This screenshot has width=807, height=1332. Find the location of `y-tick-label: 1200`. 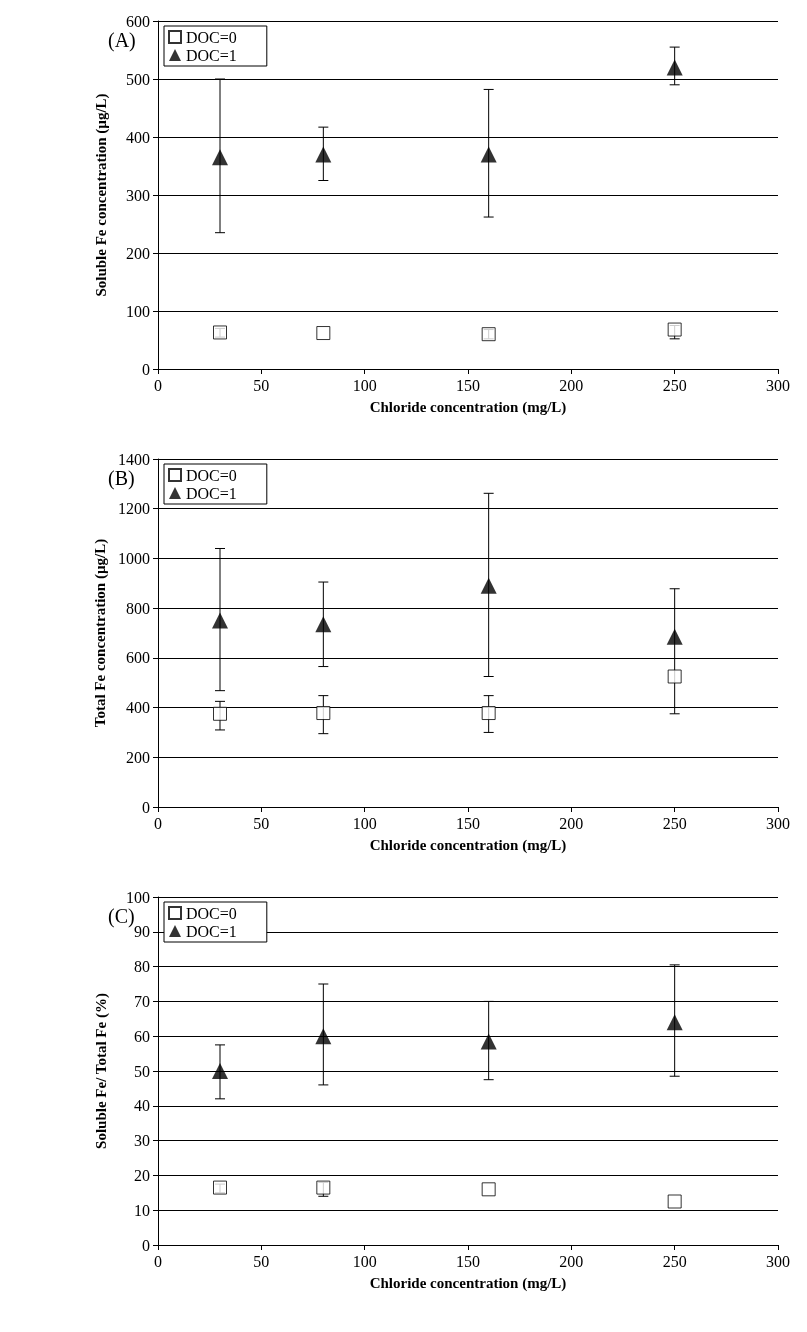

y-tick-label: 1200 is located at coordinates (134, 509).